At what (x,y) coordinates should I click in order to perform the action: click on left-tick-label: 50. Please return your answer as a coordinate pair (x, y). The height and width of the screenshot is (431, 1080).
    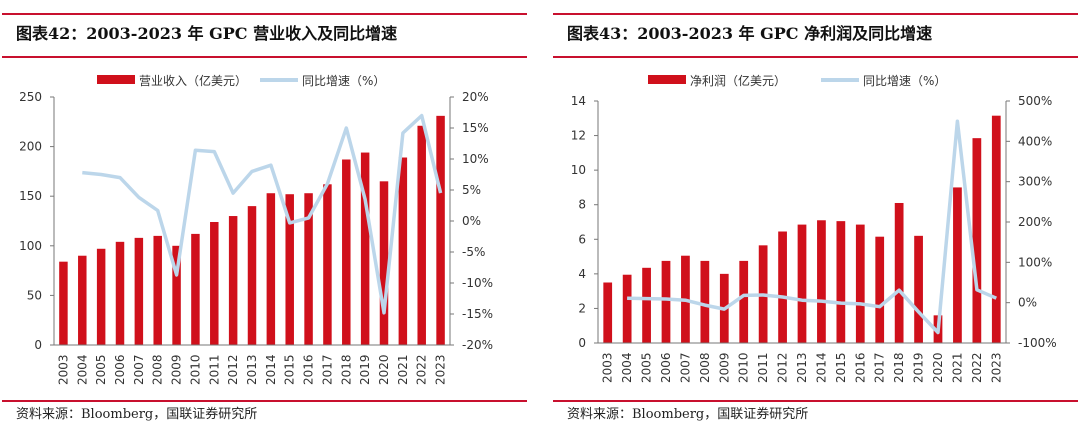
    Looking at the image, I should click on (34, 295).